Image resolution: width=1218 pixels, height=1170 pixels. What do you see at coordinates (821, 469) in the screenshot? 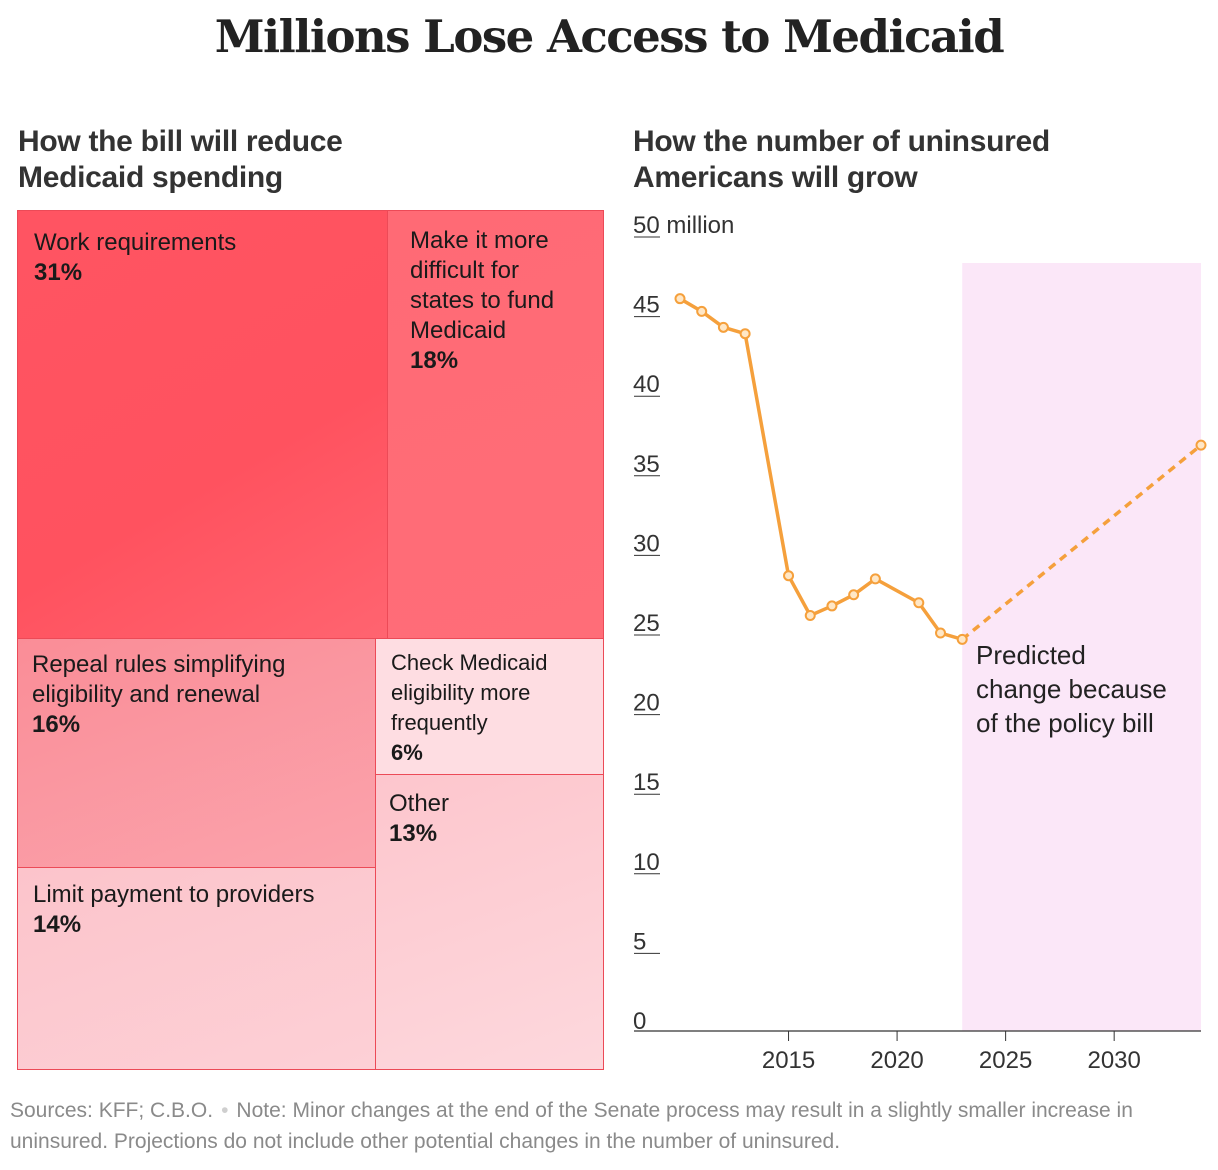
I see `series-line-uninsured` at bounding box center [821, 469].